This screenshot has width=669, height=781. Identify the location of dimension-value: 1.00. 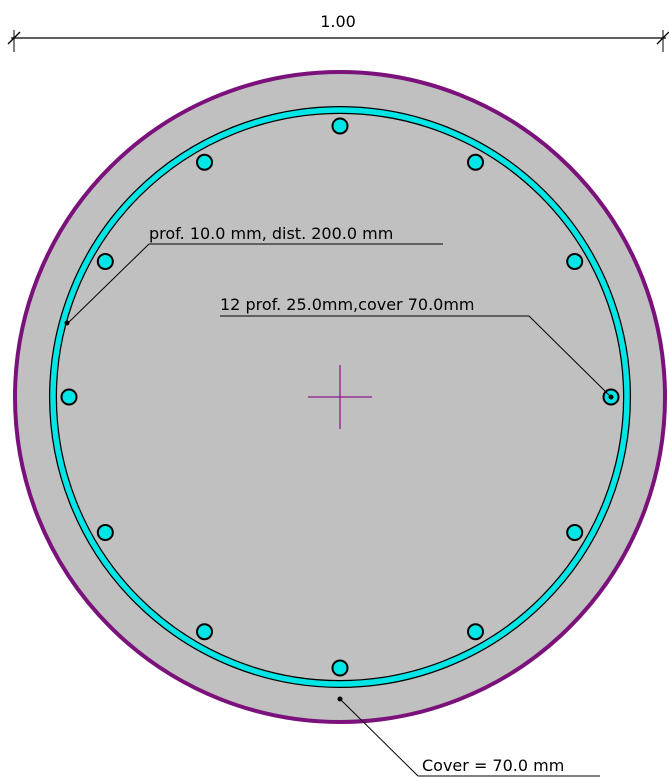
(338, 21).